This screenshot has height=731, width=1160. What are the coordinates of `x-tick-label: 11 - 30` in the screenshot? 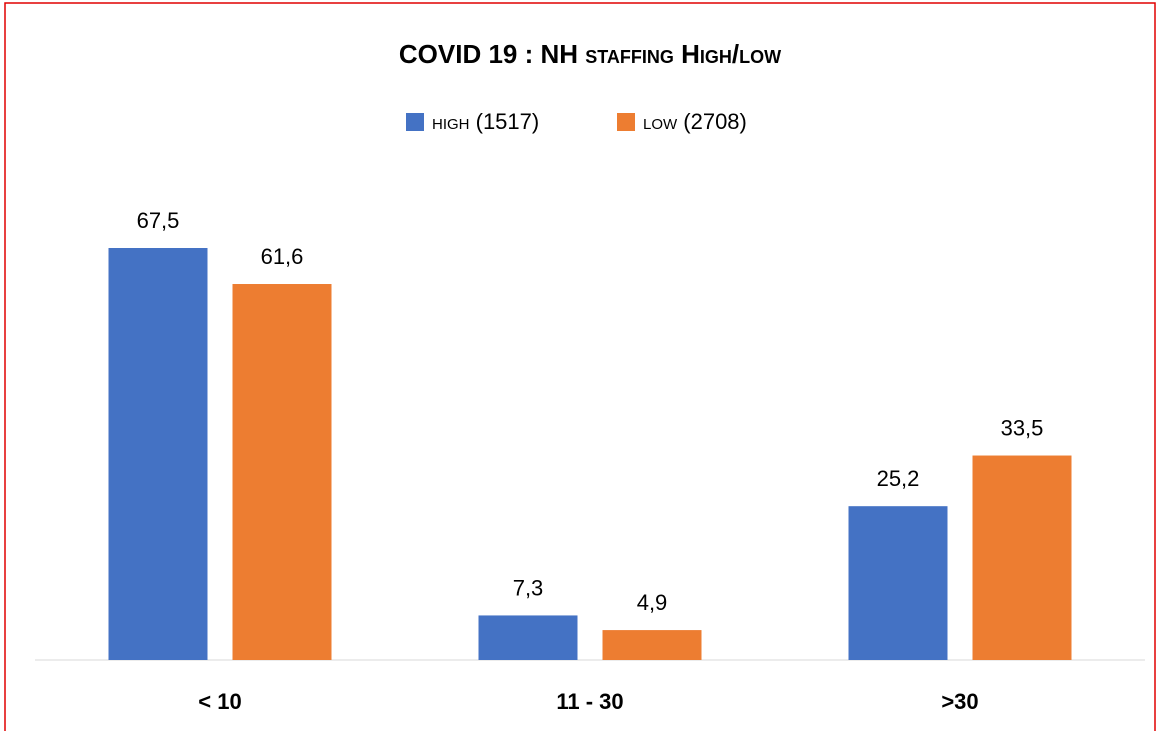 It's located at (589, 701).